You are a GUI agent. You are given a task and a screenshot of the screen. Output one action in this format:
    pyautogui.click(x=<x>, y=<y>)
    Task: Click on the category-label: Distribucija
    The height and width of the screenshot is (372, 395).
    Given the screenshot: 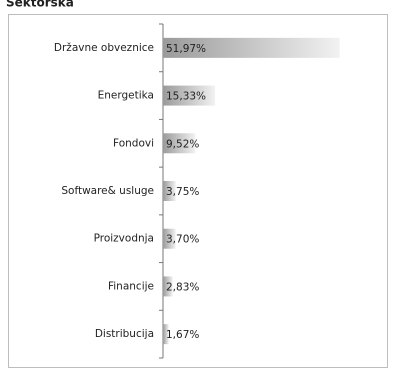 What is the action you would take?
    pyautogui.click(x=124, y=334)
    